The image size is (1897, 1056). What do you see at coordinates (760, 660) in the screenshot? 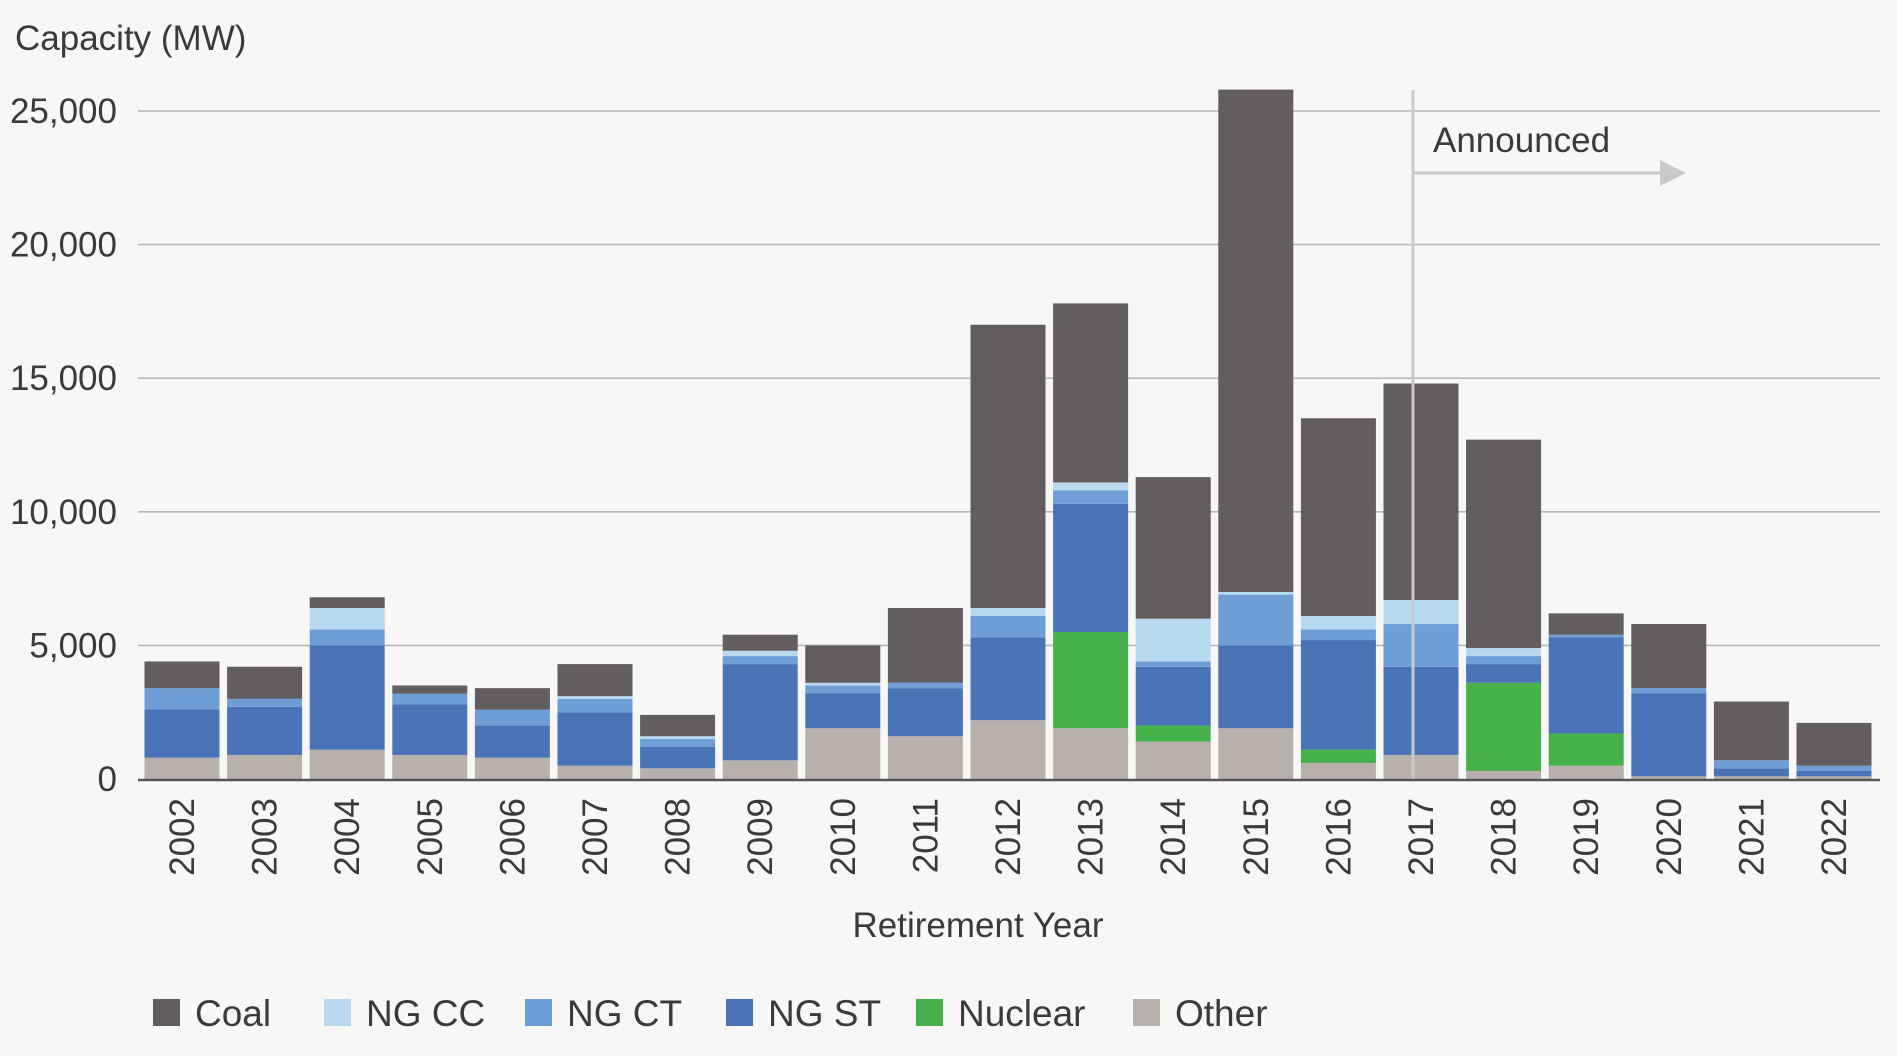
I see `bar-segment-ng-ct-2009` at bounding box center [760, 660].